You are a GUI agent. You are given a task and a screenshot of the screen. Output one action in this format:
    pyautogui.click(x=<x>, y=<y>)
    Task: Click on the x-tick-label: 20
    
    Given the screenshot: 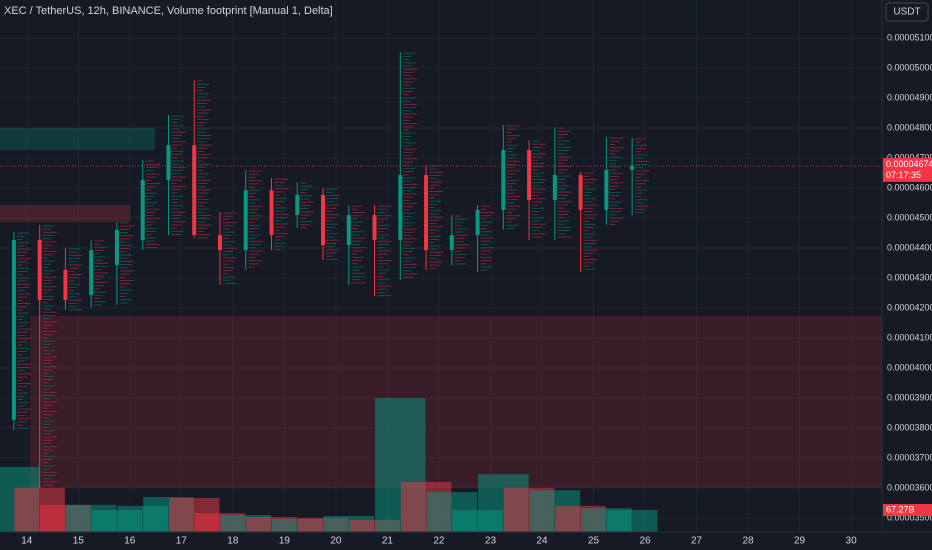 What is the action you would take?
    pyautogui.click(x=336, y=541)
    